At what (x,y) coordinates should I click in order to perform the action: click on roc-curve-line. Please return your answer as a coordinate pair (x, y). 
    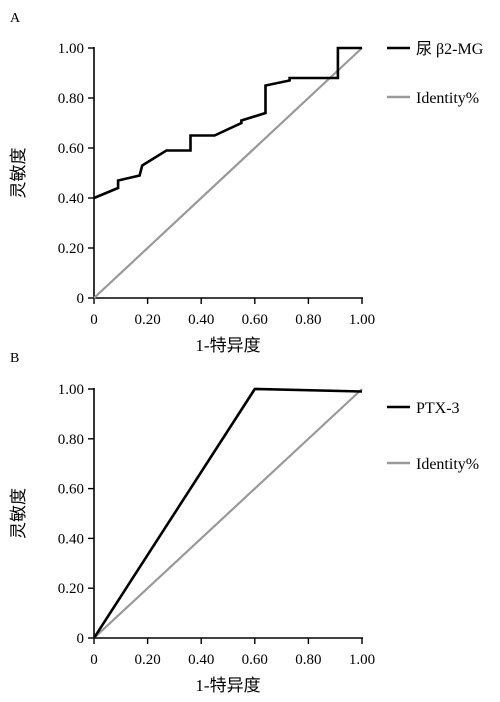
    Looking at the image, I should click on (227, 123).